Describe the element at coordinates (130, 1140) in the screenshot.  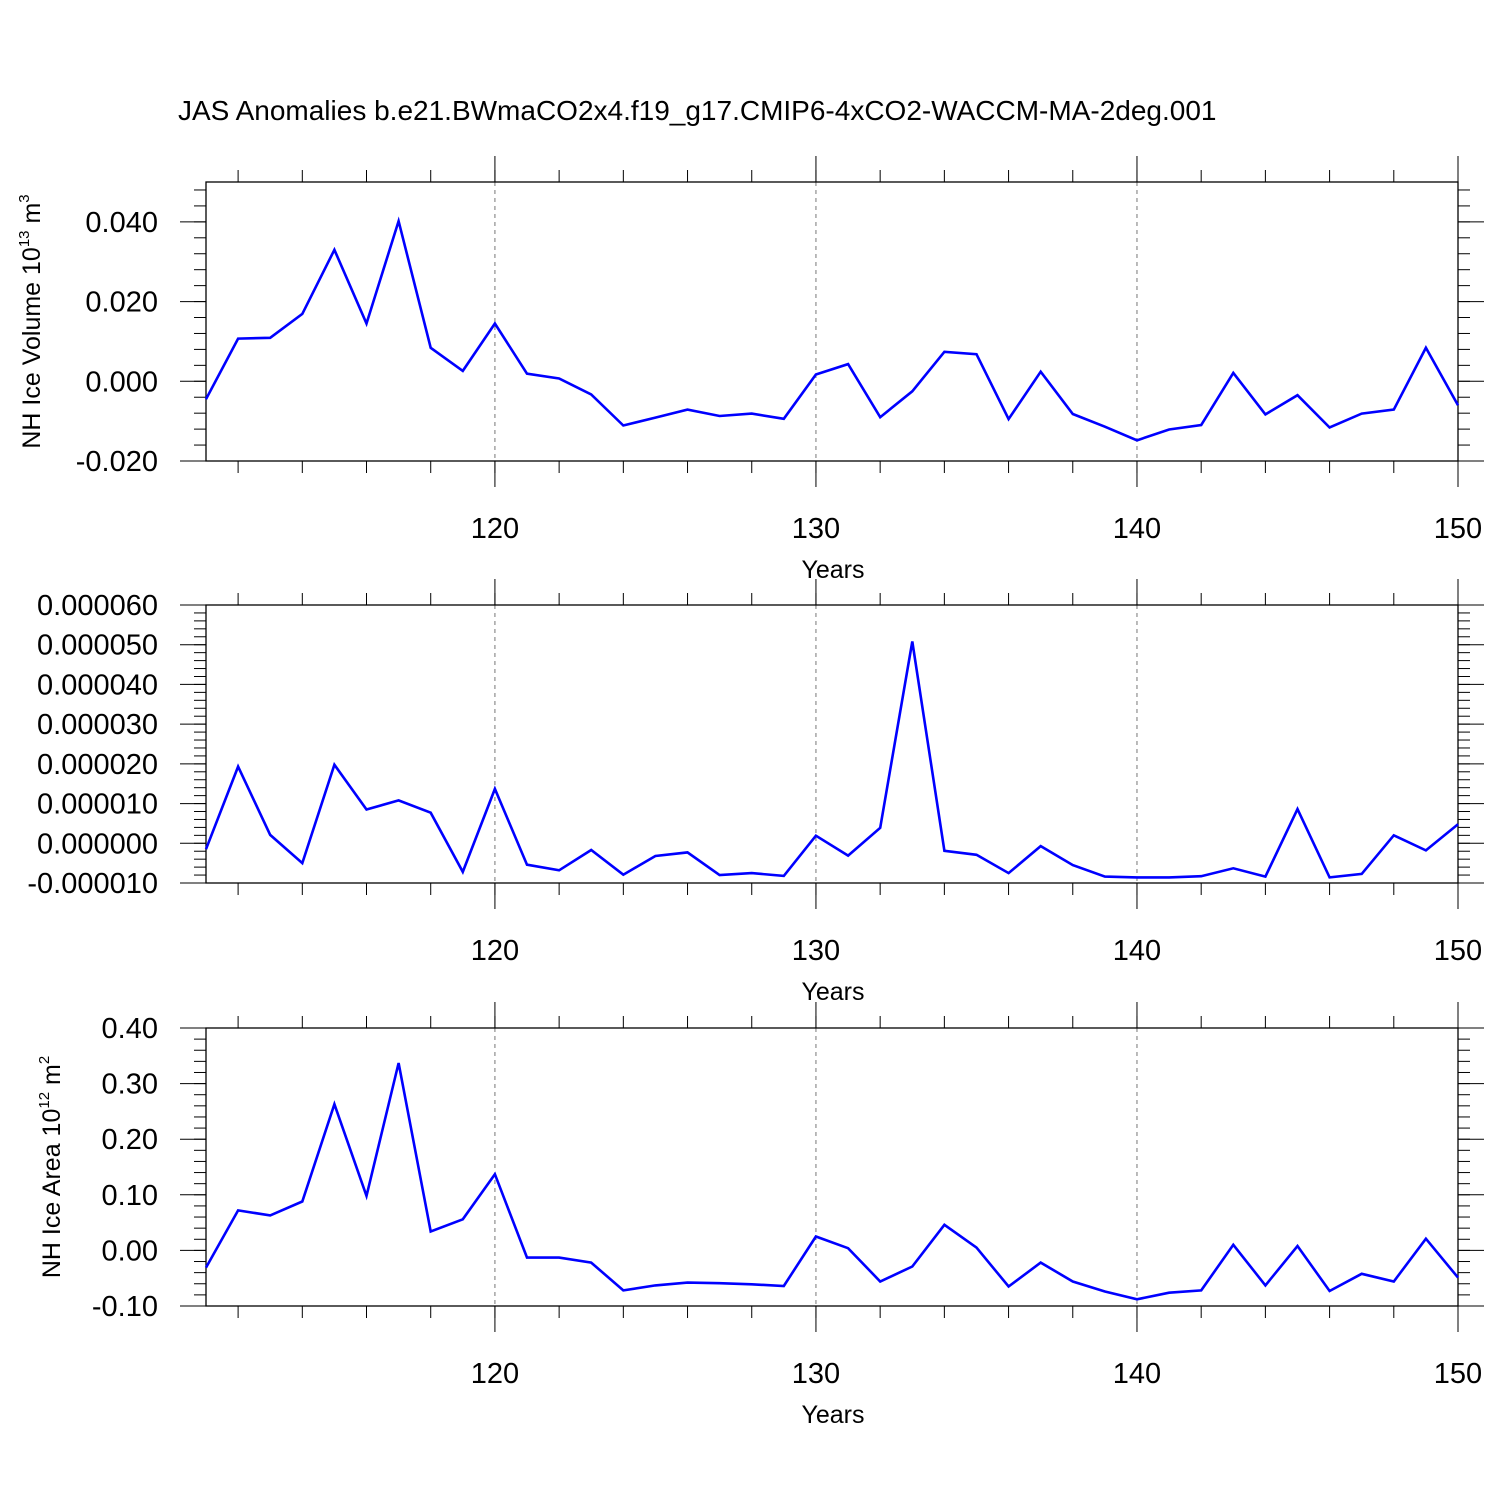
I see `y-tick-label: 0.20` at that location.